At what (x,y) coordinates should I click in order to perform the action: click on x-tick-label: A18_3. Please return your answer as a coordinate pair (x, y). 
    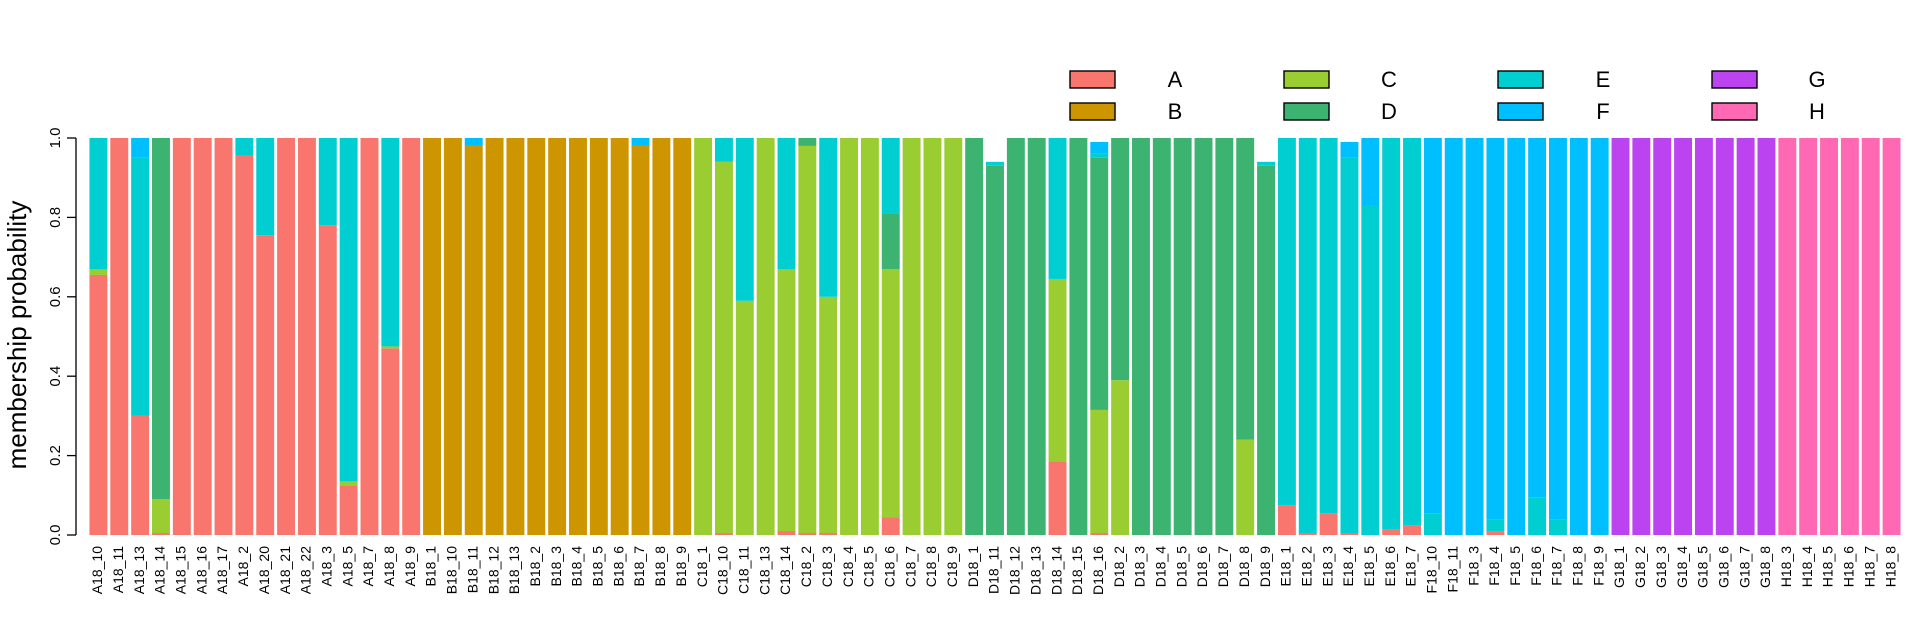
    Looking at the image, I should click on (326, 566).